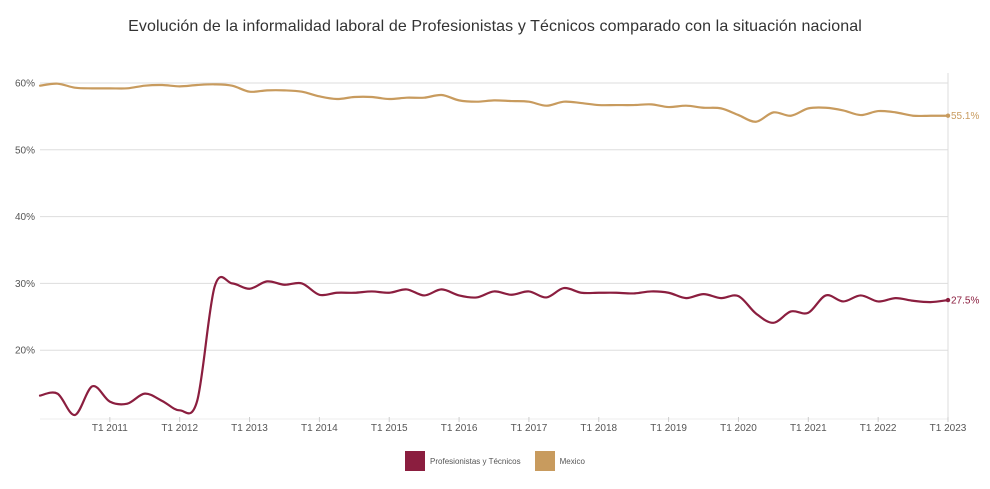 The image size is (990, 489). What do you see at coordinates (878, 428) in the screenshot?
I see `x-tick-label: T1 2022` at bounding box center [878, 428].